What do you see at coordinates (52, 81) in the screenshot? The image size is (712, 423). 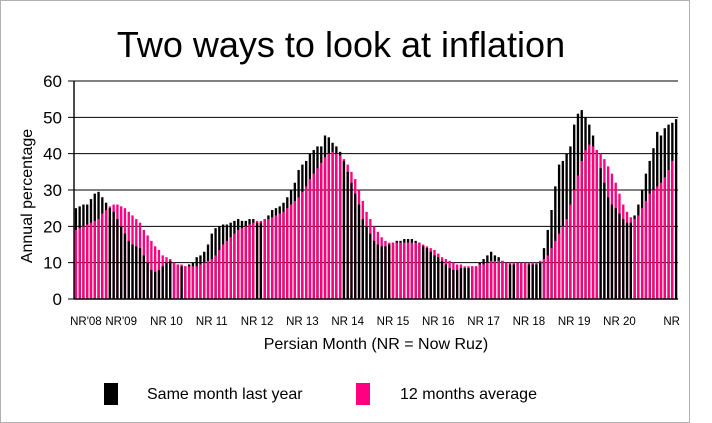 I see `y-tick-label: 60` at bounding box center [52, 81].